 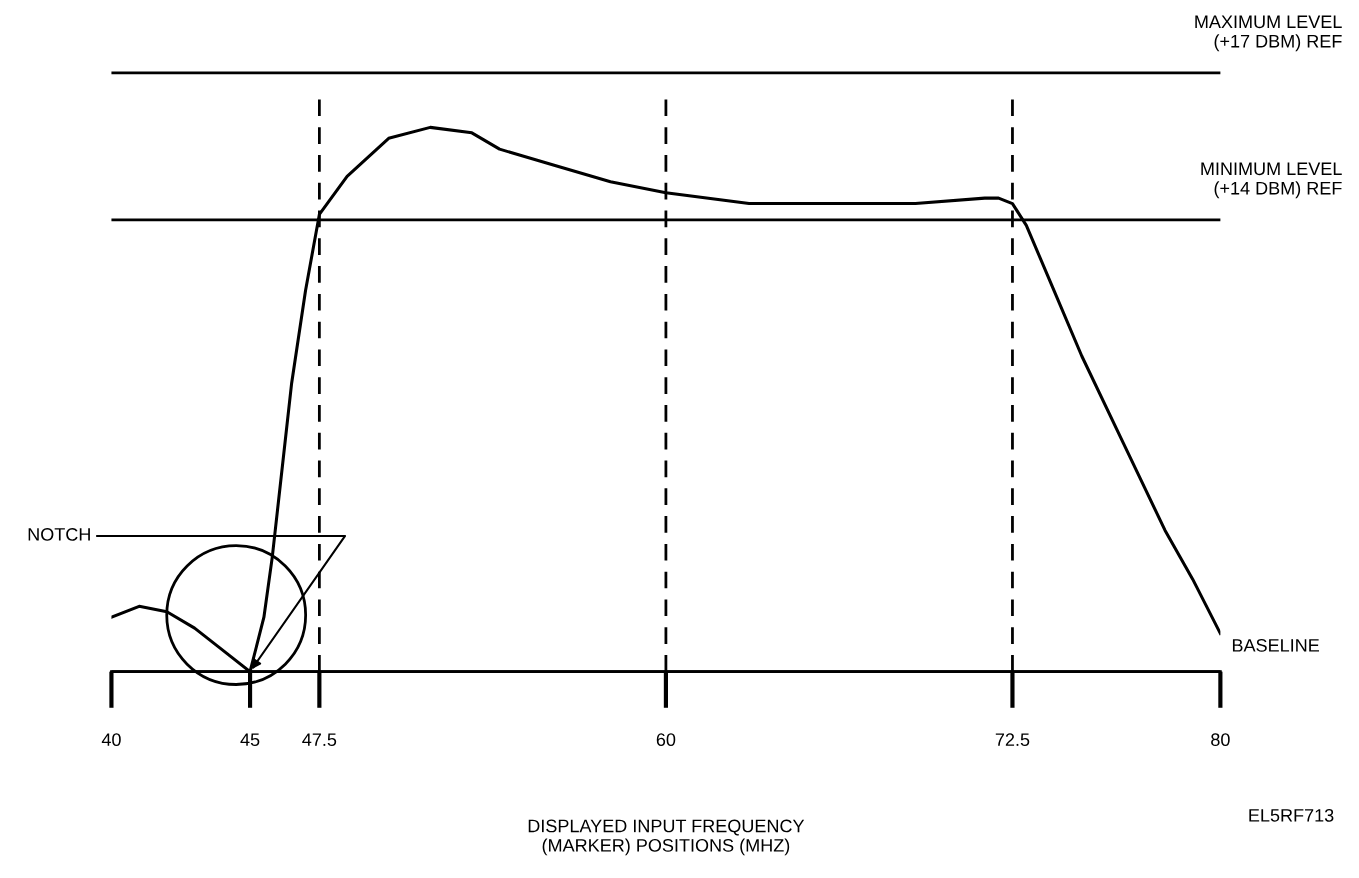 What do you see at coordinates (1012, 740) in the screenshot?
I see `x-tick-label: 72.5` at bounding box center [1012, 740].